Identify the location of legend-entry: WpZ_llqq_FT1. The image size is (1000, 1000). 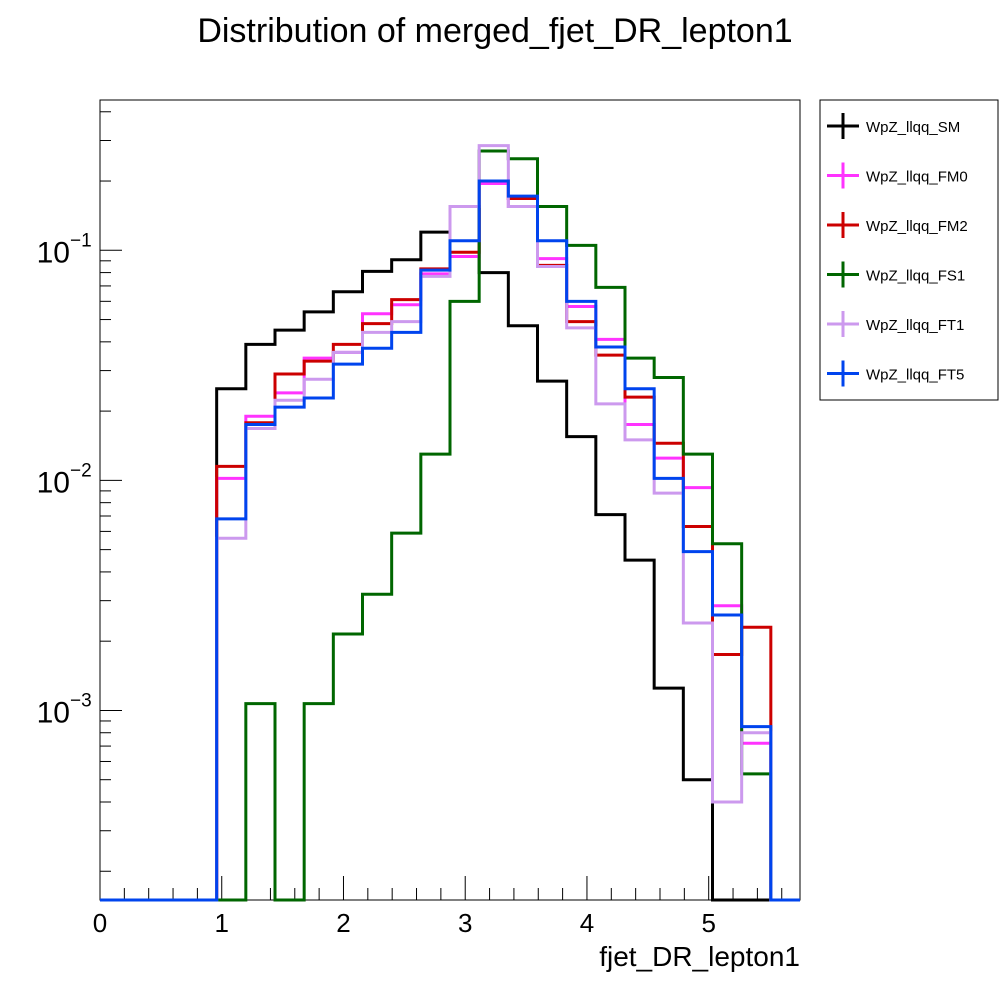
(895, 324).